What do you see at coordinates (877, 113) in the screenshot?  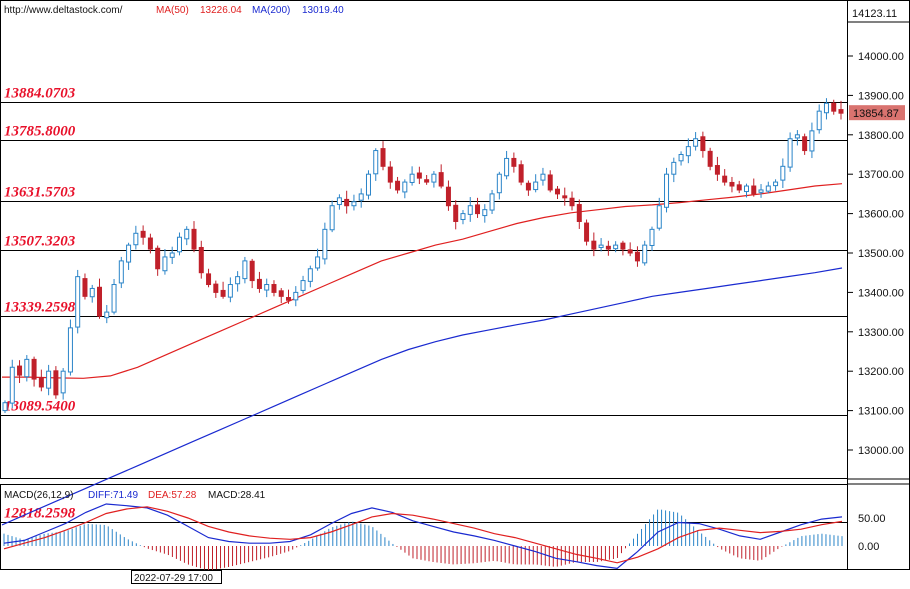 I see `current-price-tag` at bounding box center [877, 113].